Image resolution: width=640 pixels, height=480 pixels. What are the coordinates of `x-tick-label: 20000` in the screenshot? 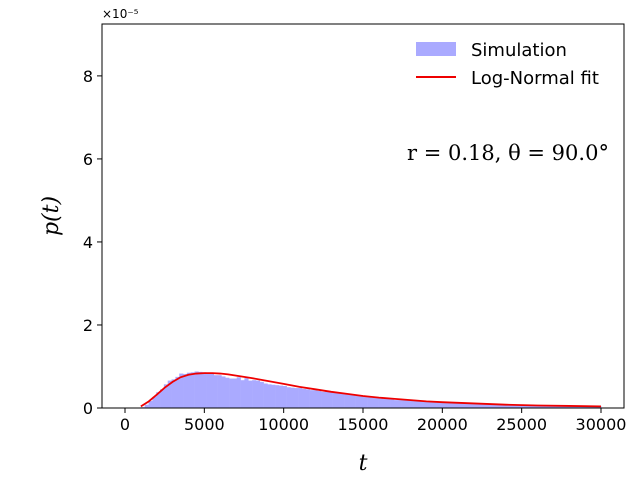 It's located at (442, 424).